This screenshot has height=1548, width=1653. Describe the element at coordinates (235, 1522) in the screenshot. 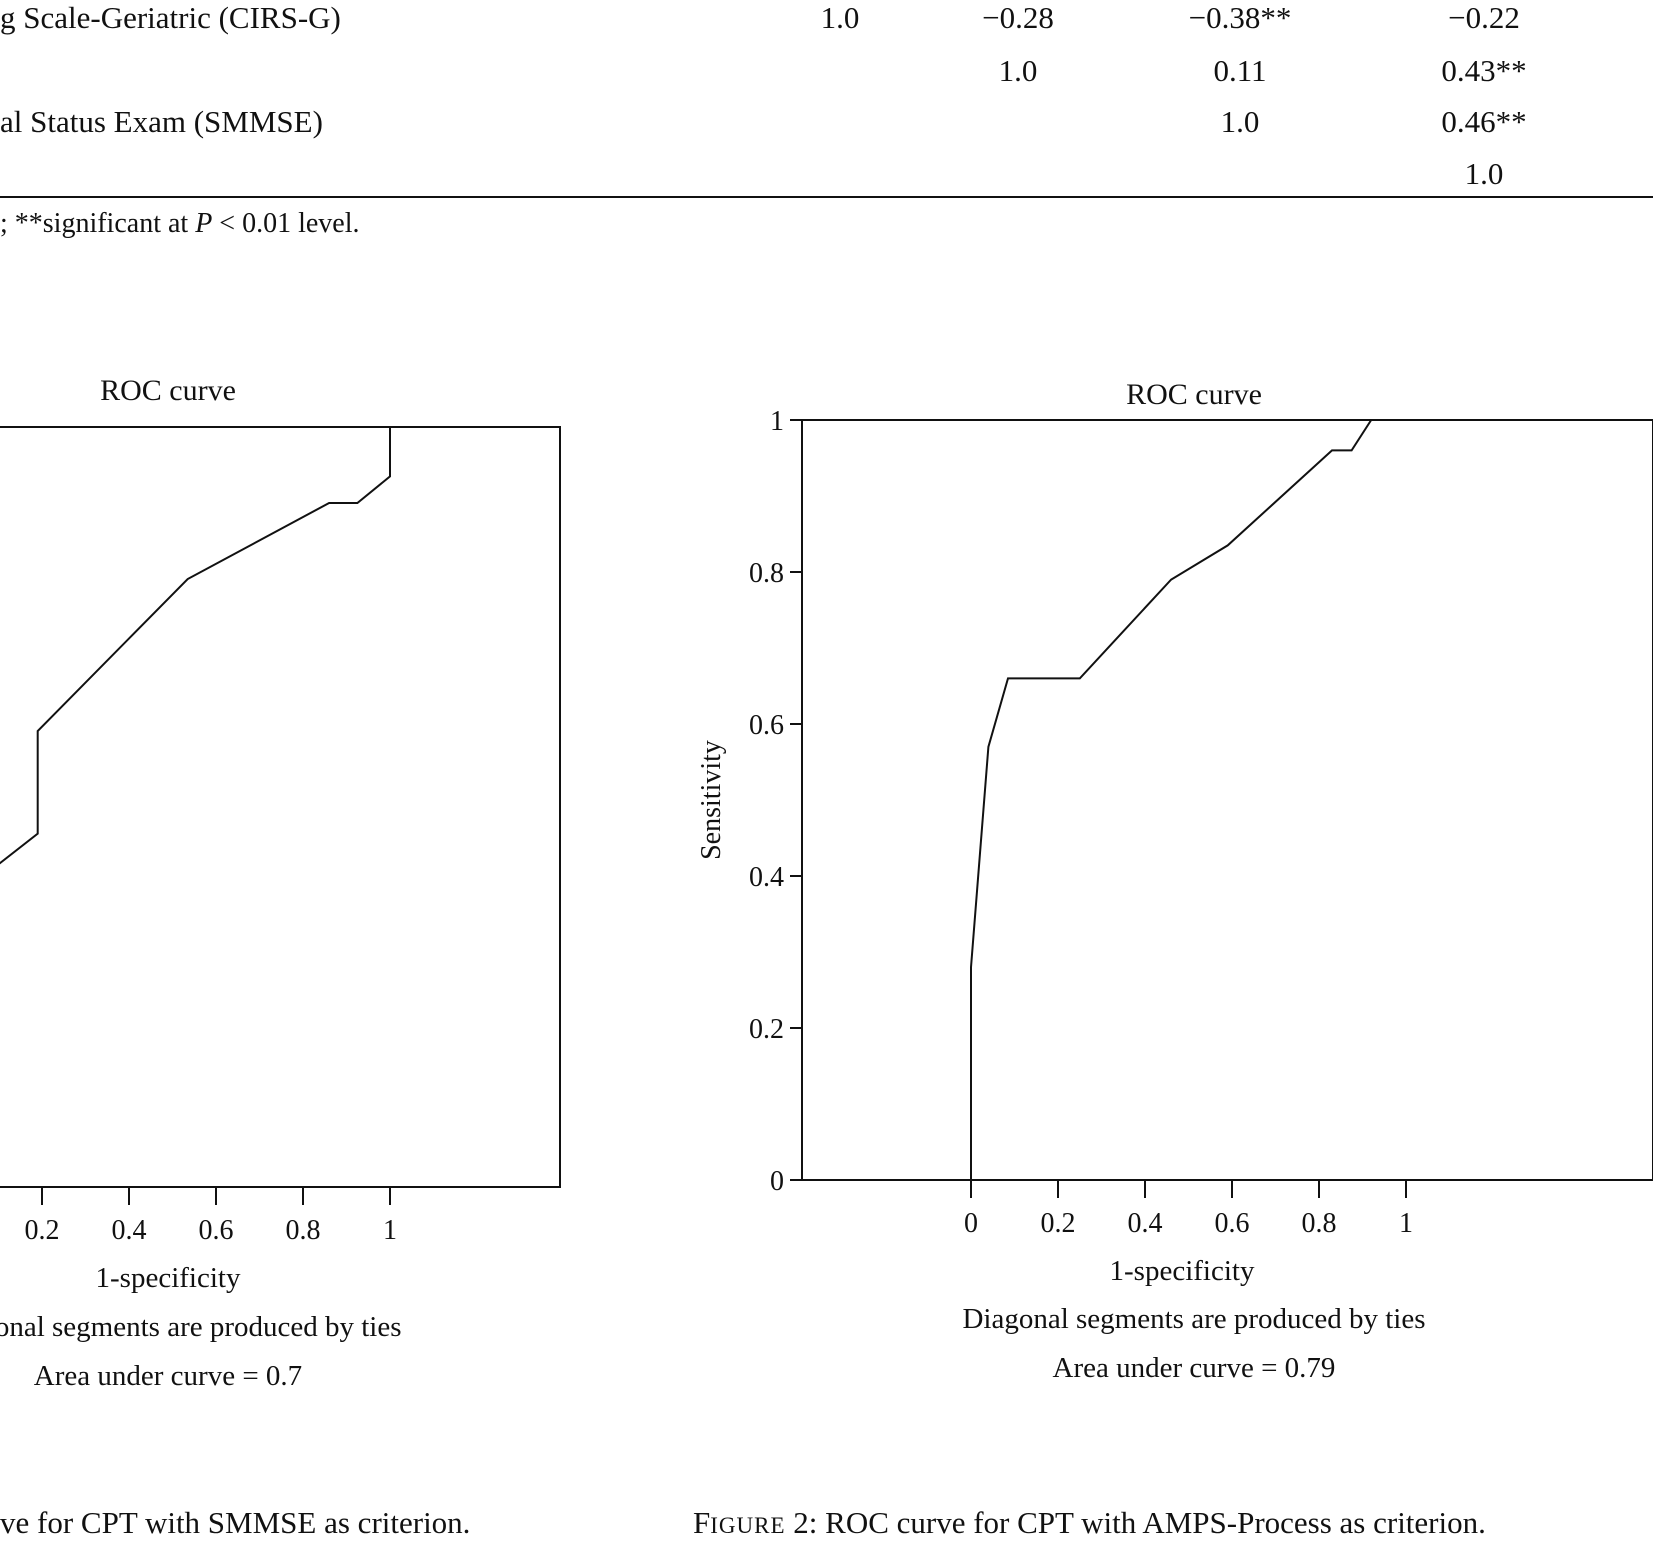

I see `figure-caption-left: ve for CPT with SMMSE as criterion.` at that location.